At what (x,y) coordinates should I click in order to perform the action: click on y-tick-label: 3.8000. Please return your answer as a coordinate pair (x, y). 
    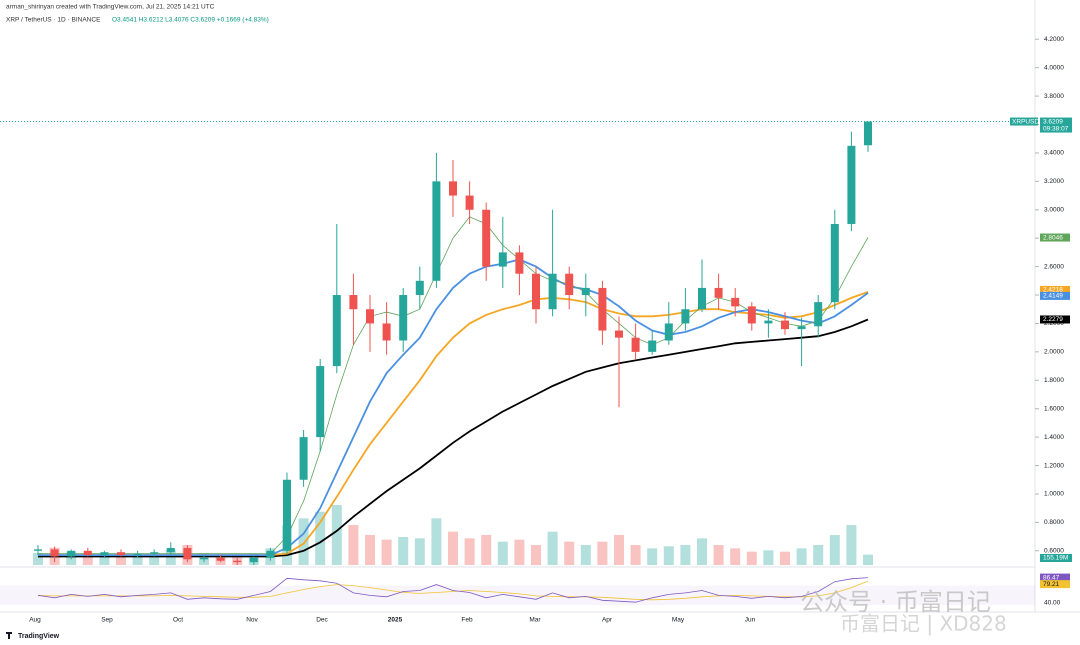
    Looking at the image, I should click on (1054, 96).